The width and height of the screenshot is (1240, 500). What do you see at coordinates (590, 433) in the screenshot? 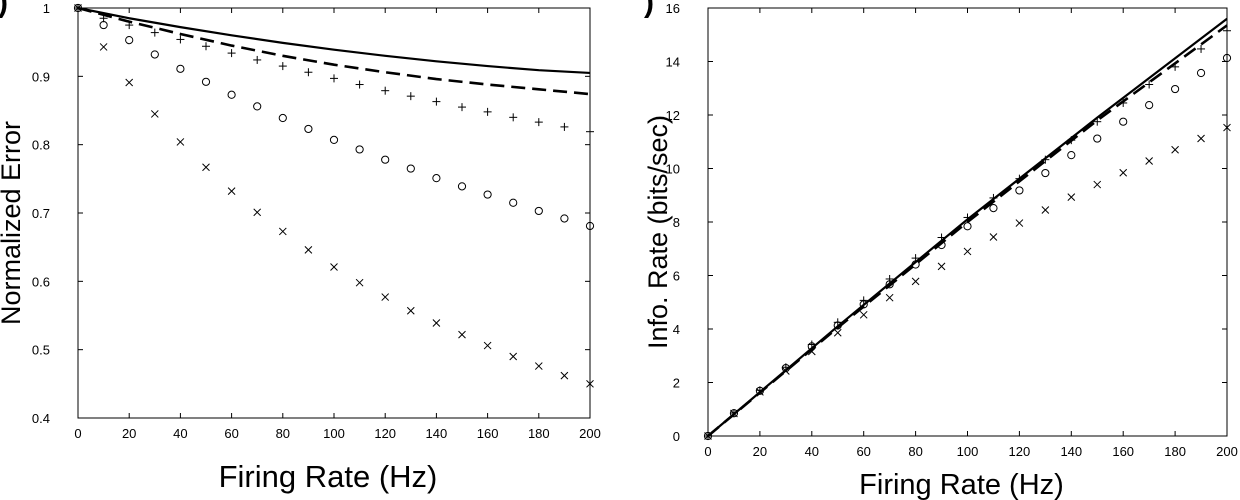
I see `chart0-xtick-label: 200` at bounding box center [590, 433].